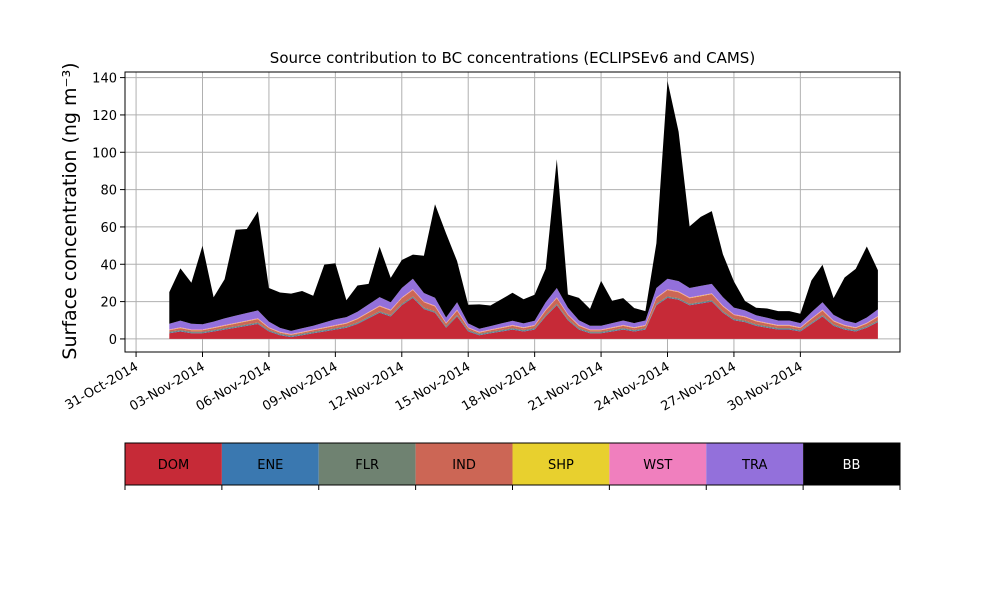 Image resolution: width=1000 pixels, height=604 pixels. I want to click on legend-swatch-flr, so click(367, 464).